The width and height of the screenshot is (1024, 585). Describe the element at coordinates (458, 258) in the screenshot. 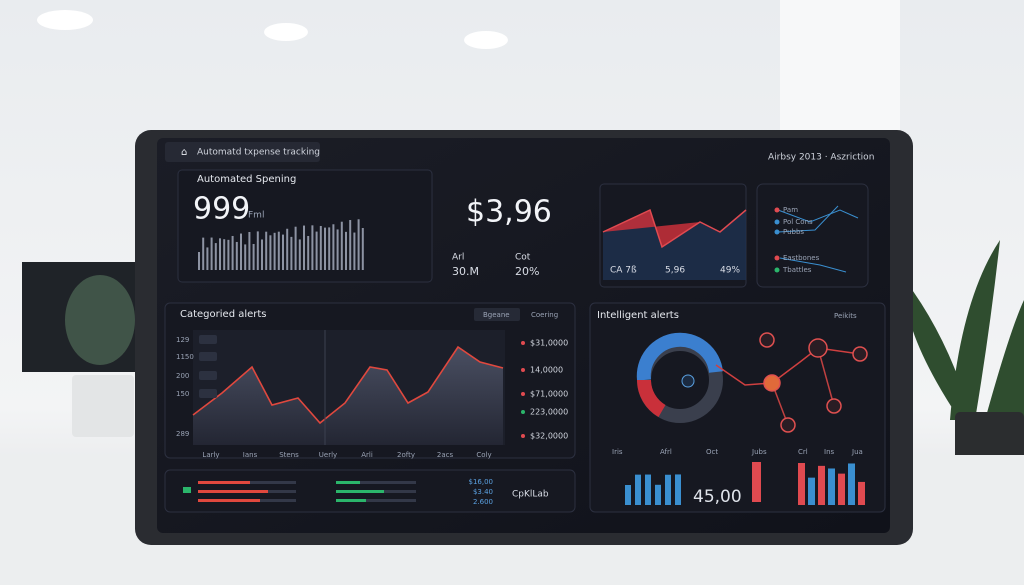

I see `stat-label: Arl` at that location.